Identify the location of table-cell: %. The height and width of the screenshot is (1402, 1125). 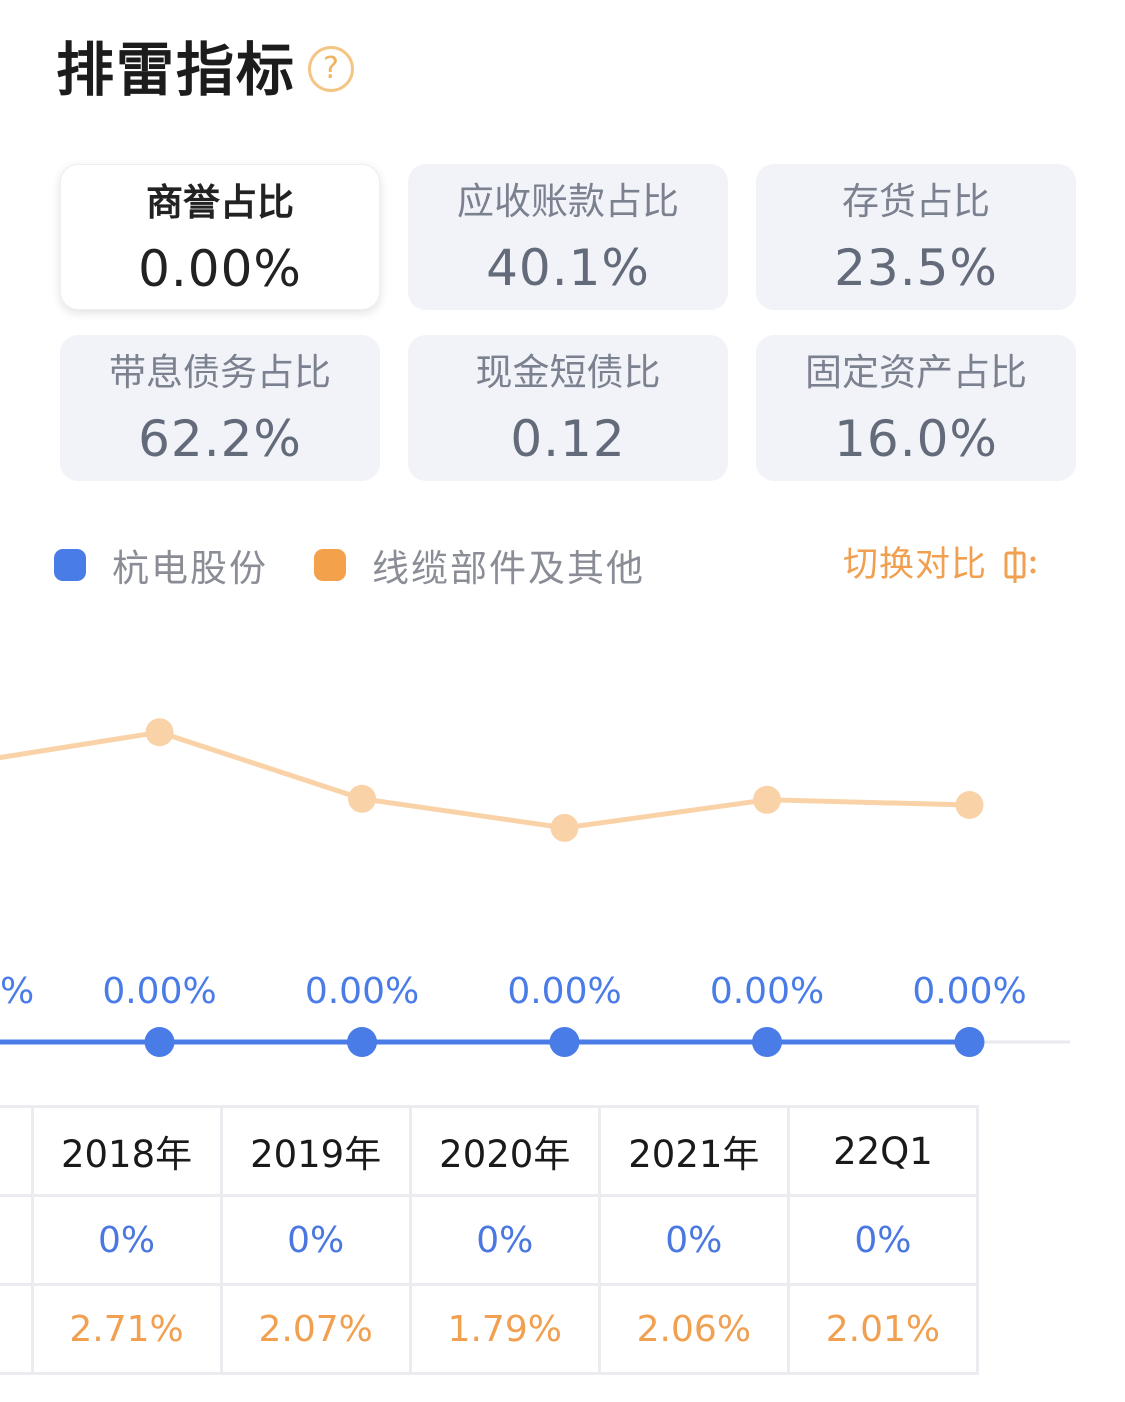
(17, 1329).